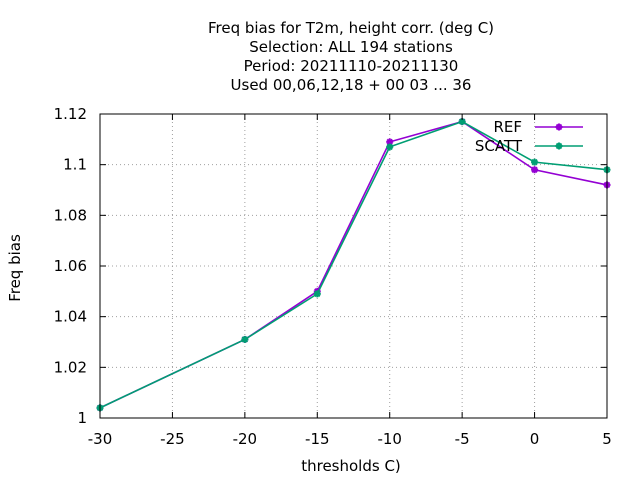 This screenshot has height=480, width=640. What do you see at coordinates (317, 439) in the screenshot?
I see `x-tick-label: -15` at bounding box center [317, 439].